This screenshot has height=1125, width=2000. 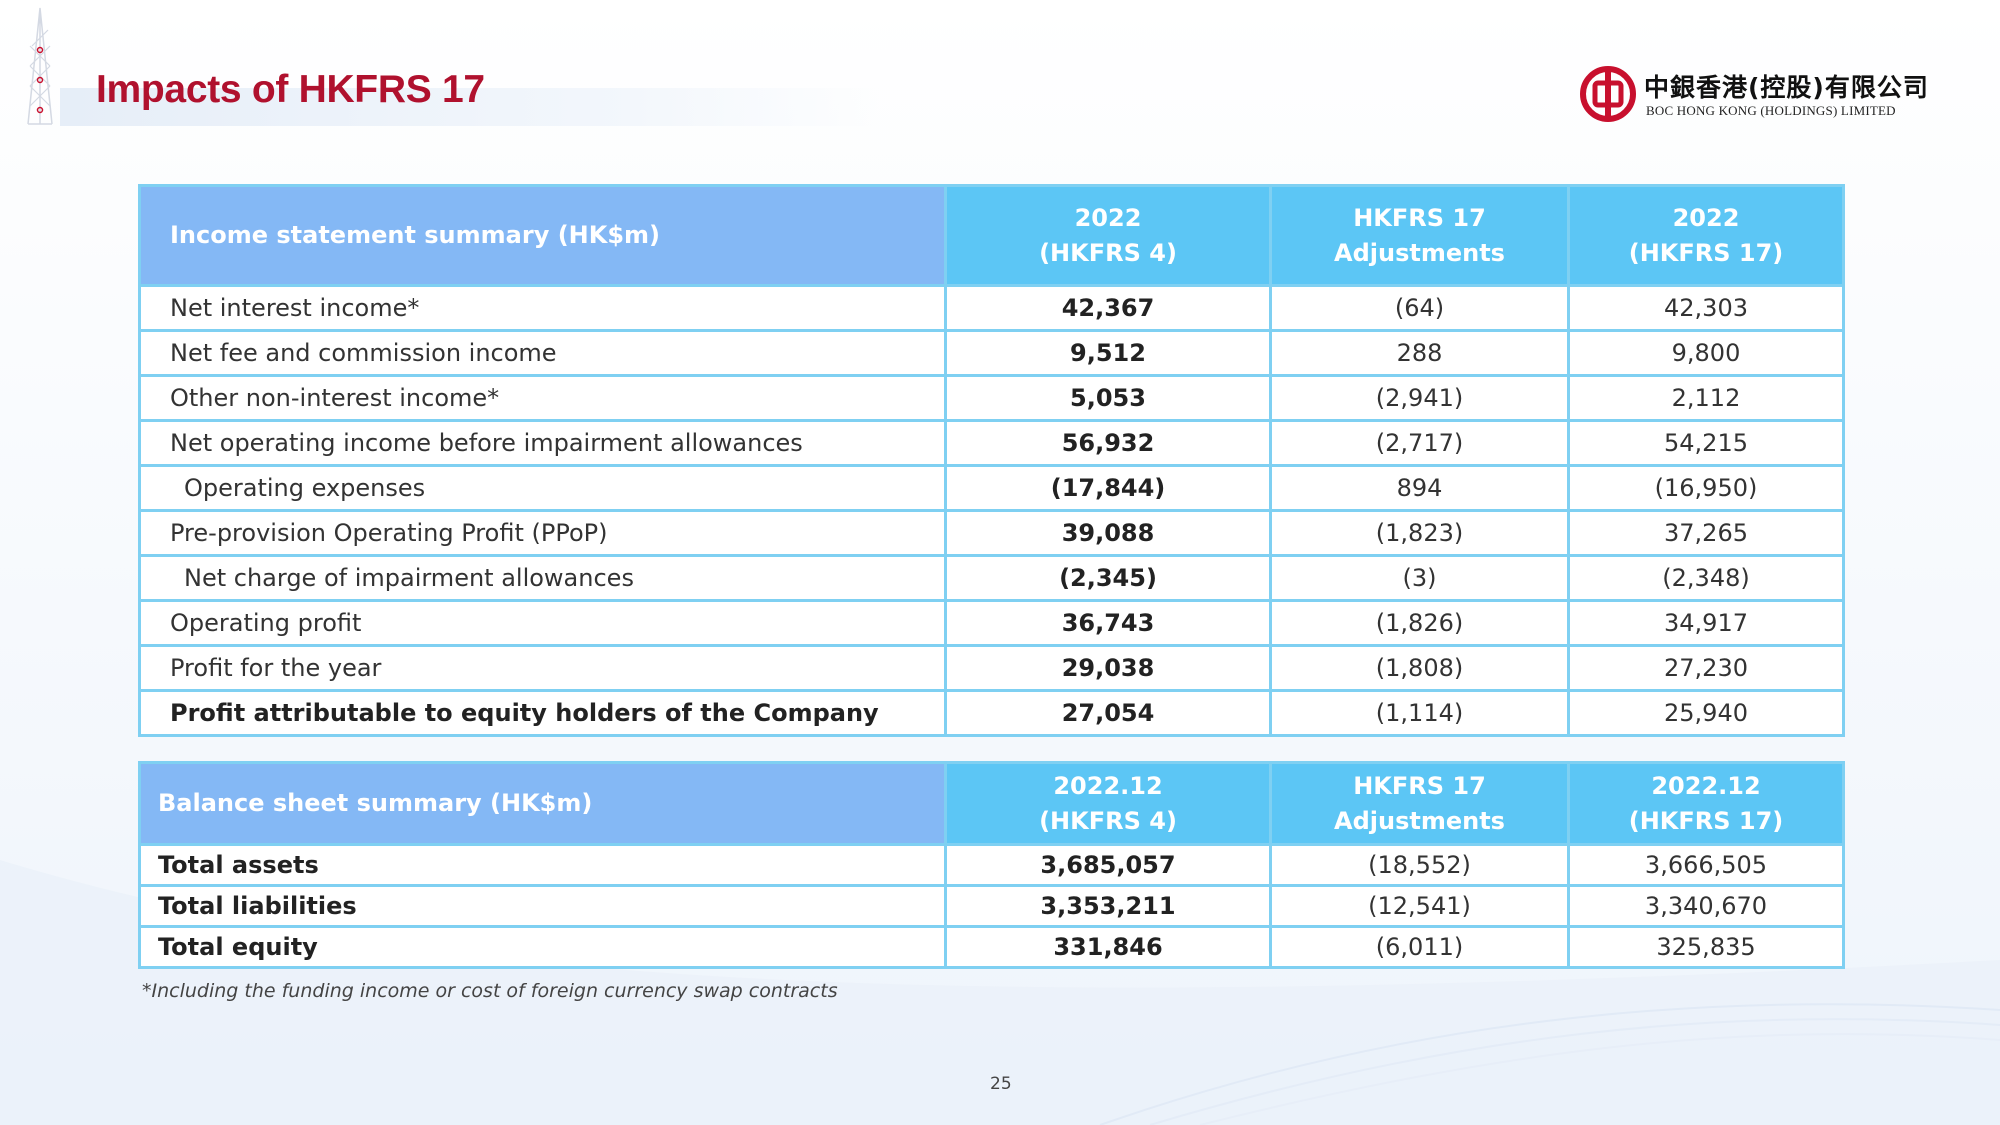 What do you see at coordinates (1001, 1084) in the screenshot?
I see `page-number: 25` at bounding box center [1001, 1084].